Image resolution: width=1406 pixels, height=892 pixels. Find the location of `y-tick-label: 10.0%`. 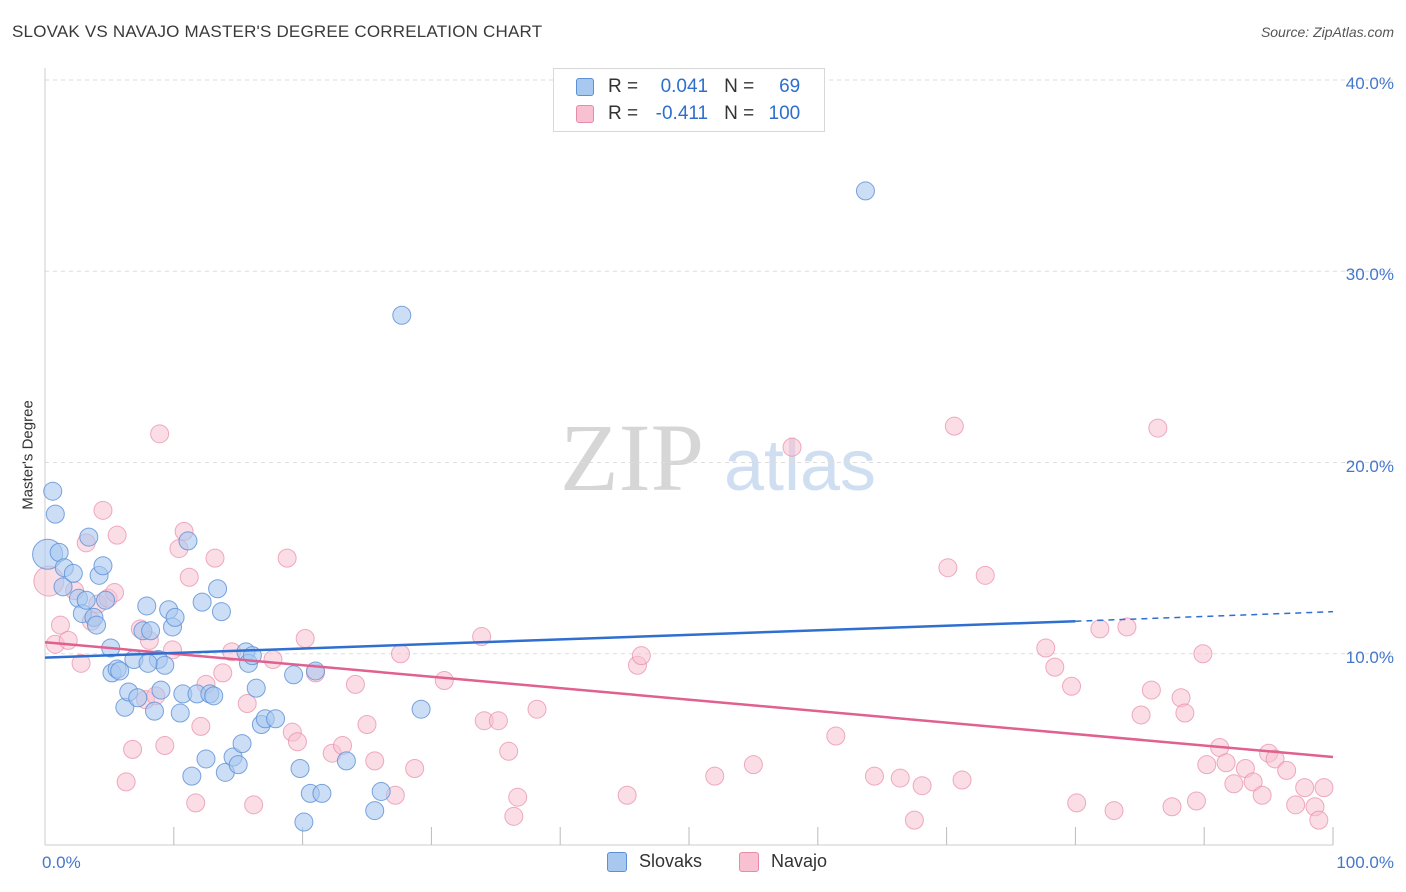

y-tick-label: 10.0% is located at coordinates (1369, 657).